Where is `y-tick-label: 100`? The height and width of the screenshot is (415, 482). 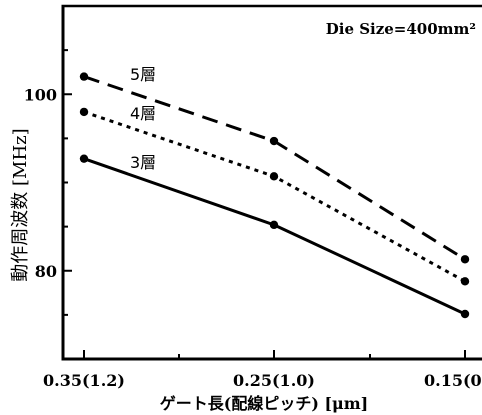 y-tick-label: 100 is located at coordinates (40, 94).